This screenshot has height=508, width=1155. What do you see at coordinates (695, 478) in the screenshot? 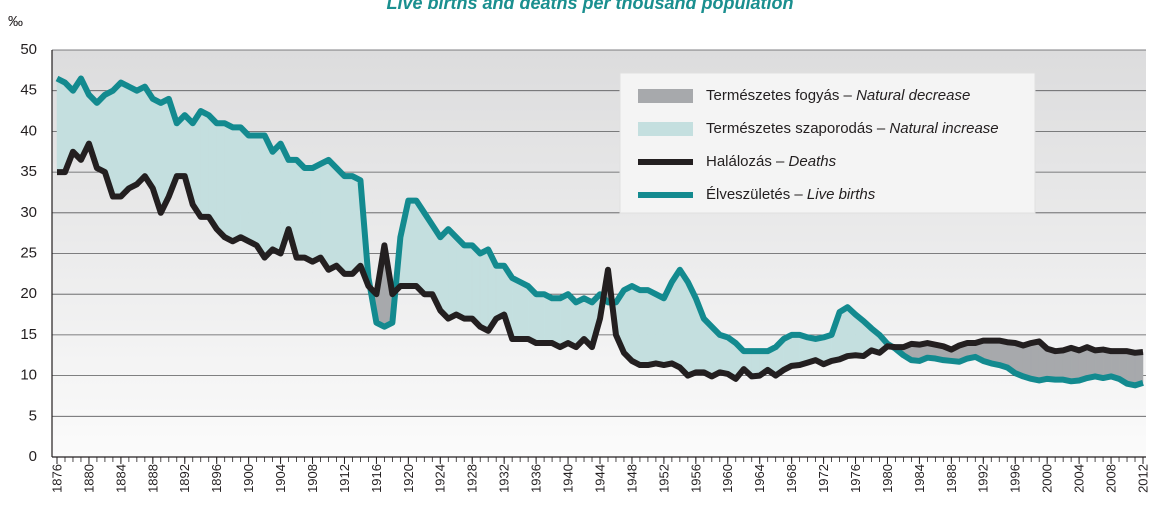
I see `x-tick-label: 1956` at bounding box center [695, 478].